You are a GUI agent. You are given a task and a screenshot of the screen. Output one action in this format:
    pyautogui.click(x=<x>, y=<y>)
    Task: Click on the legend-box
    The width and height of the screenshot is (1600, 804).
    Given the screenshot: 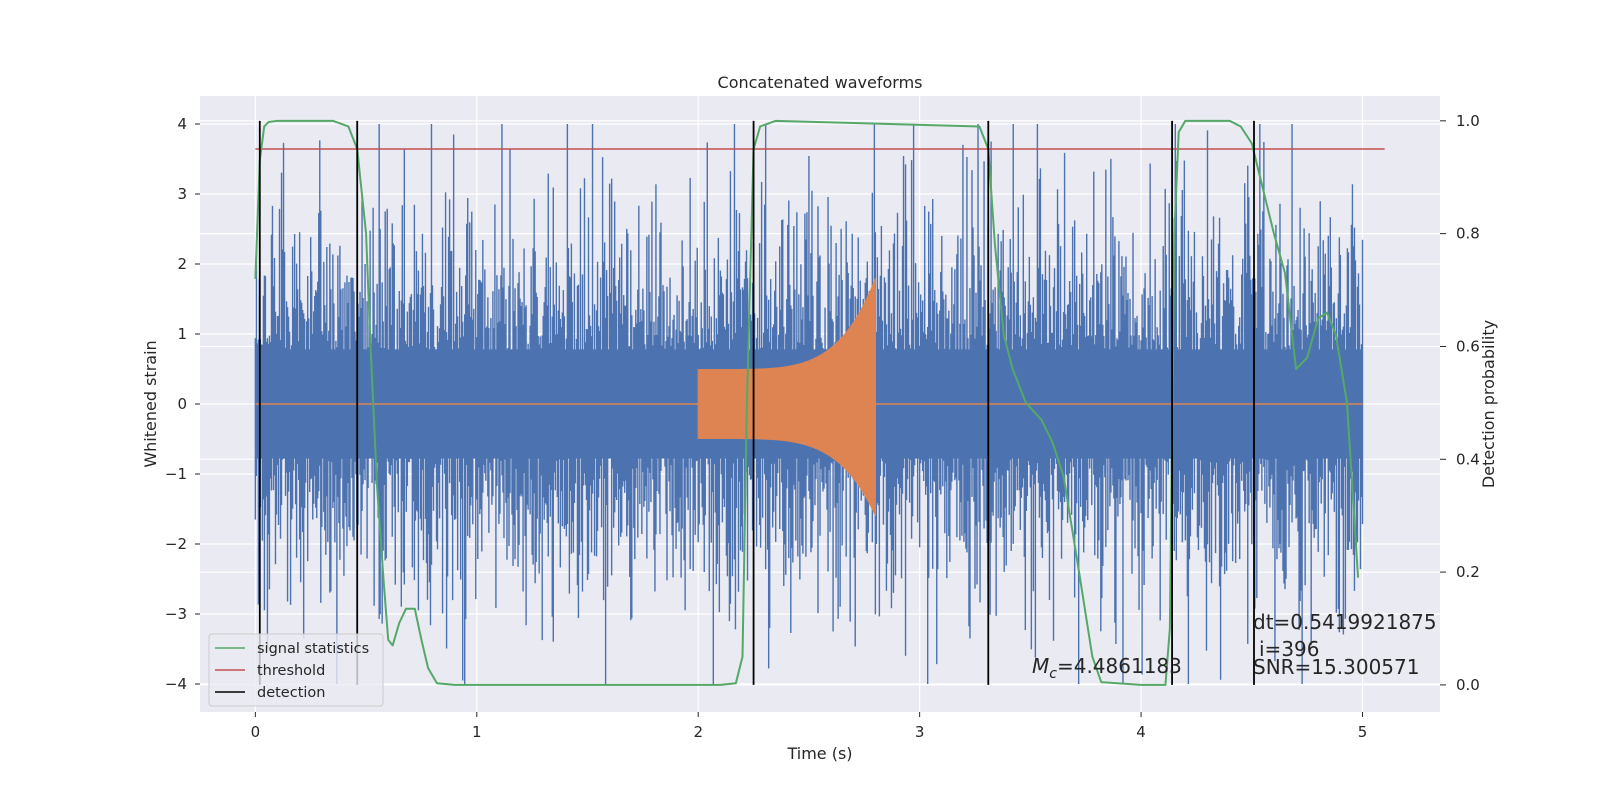 What is the action you would take?
    pyautogui.click(x=296, y=670)
    